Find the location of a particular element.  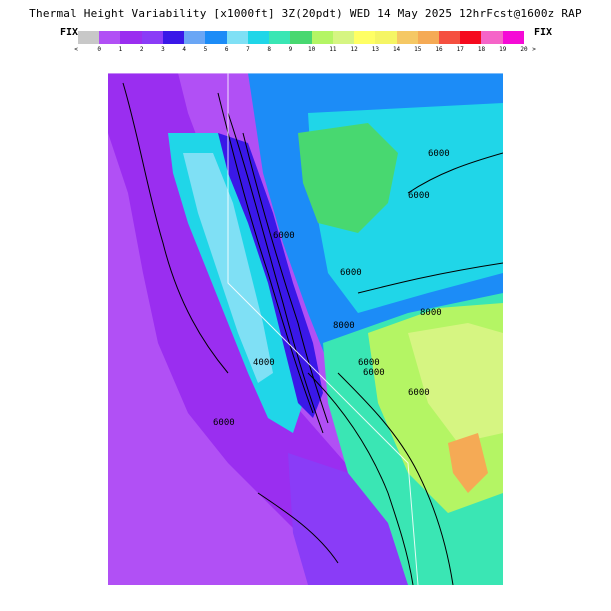

scale-tick-label: 3 is located at coordinates (163, 49).